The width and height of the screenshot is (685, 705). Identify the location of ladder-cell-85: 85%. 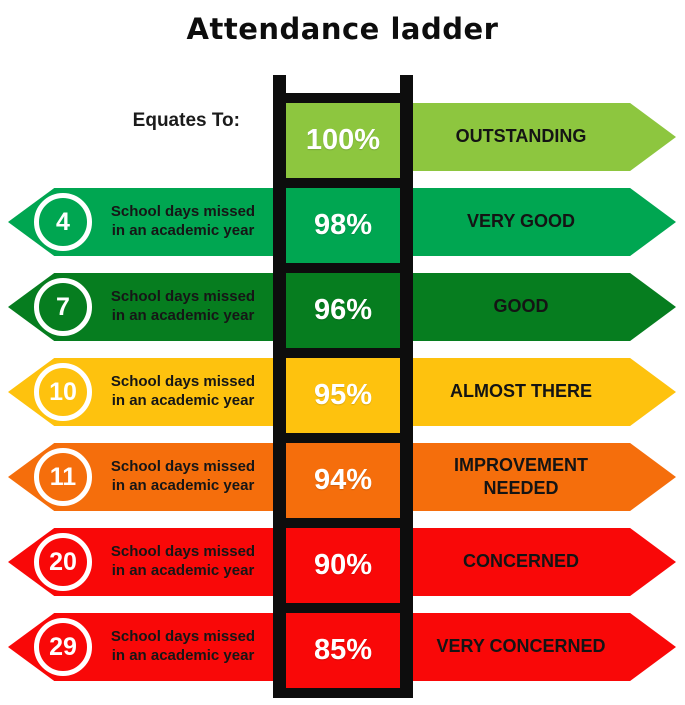
(343, 650).